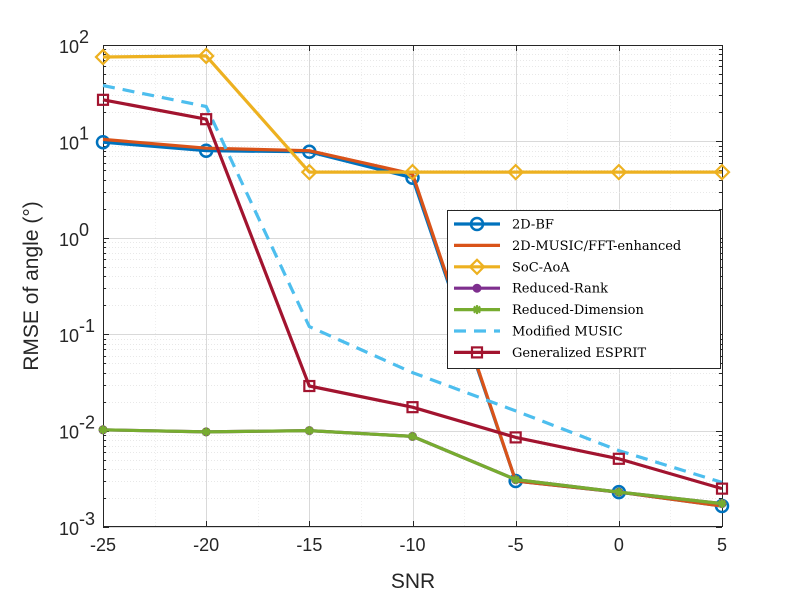  What do you see at coordinates (560, 289) in the screenshot?
I see `legend-label-reduced-rank: Reduced-Rank` at bounding box center [560, 289].